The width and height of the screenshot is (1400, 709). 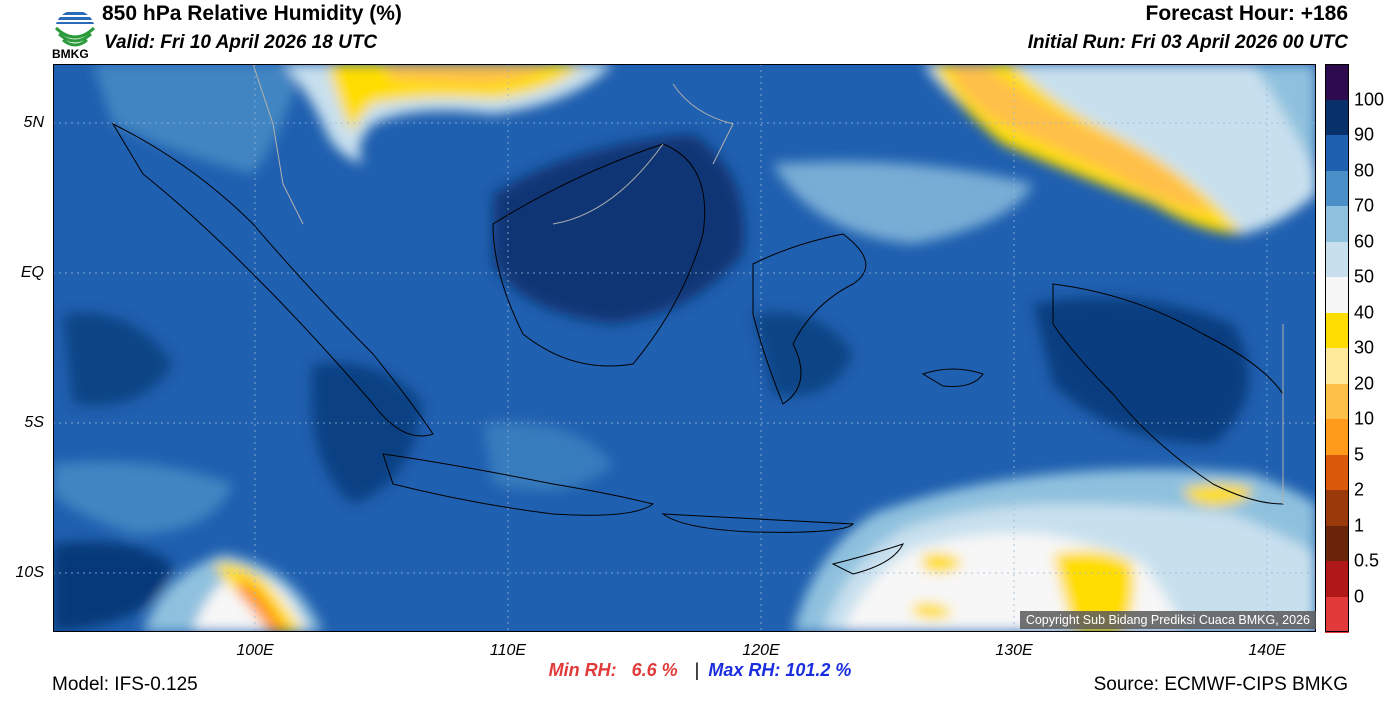 What do you see at coordinates (1359, 489) in the screenshot?
I see `colorbar-label: 2` at bounding box center [1359, 489].